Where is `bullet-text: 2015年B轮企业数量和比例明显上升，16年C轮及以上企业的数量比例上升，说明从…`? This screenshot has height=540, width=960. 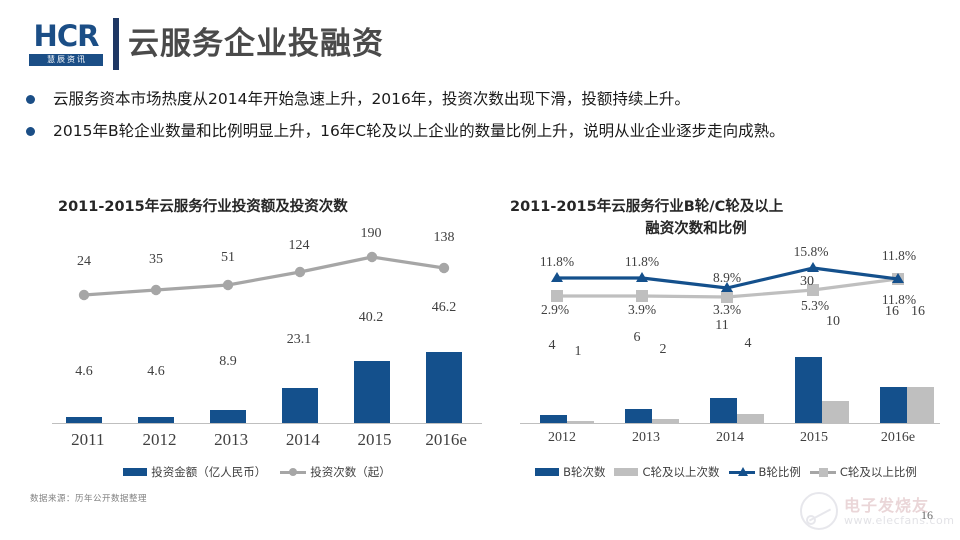 bullet-text: 2015年B轮企业数量和比例明显上升，16年C轮及以上企业的数量比例上升，说明从… is located at coordinates (419, 131).